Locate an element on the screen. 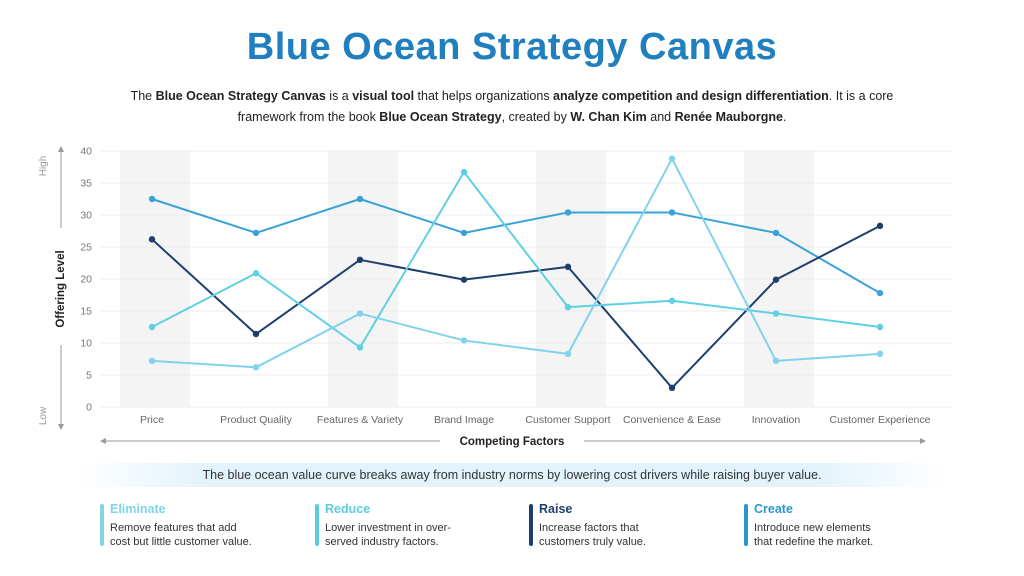 This screenshot has height=576, width=1024. x-tick-label: Features & Variety is located at coordinates (360, 420).